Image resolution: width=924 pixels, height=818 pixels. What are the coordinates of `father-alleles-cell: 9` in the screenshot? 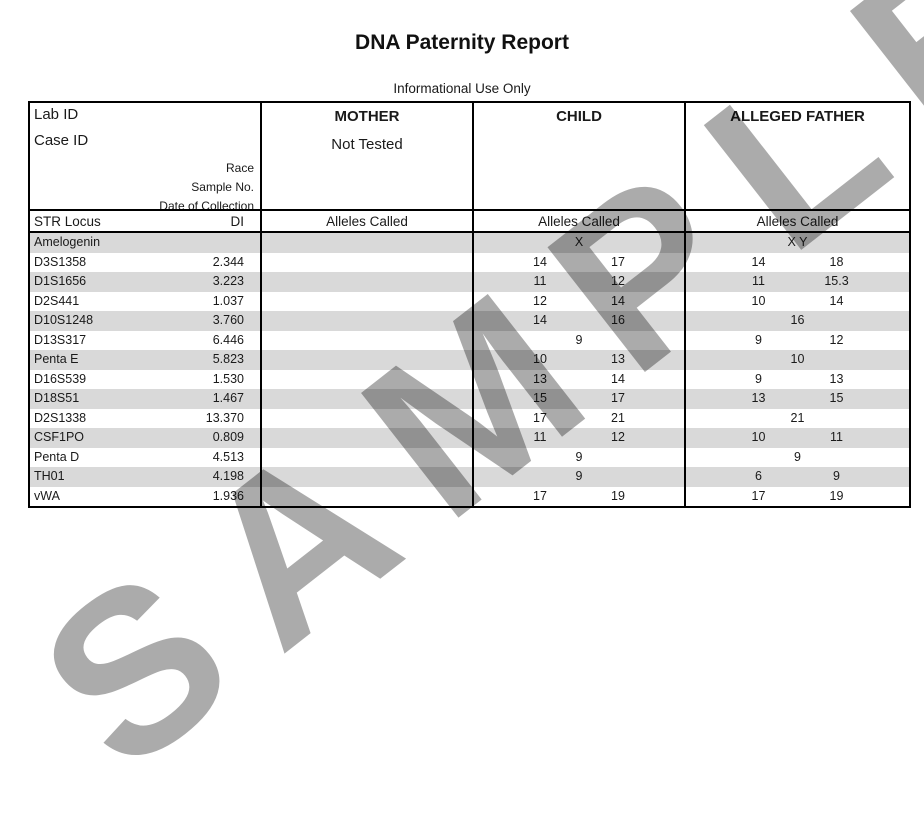 It's located at (797, 458).